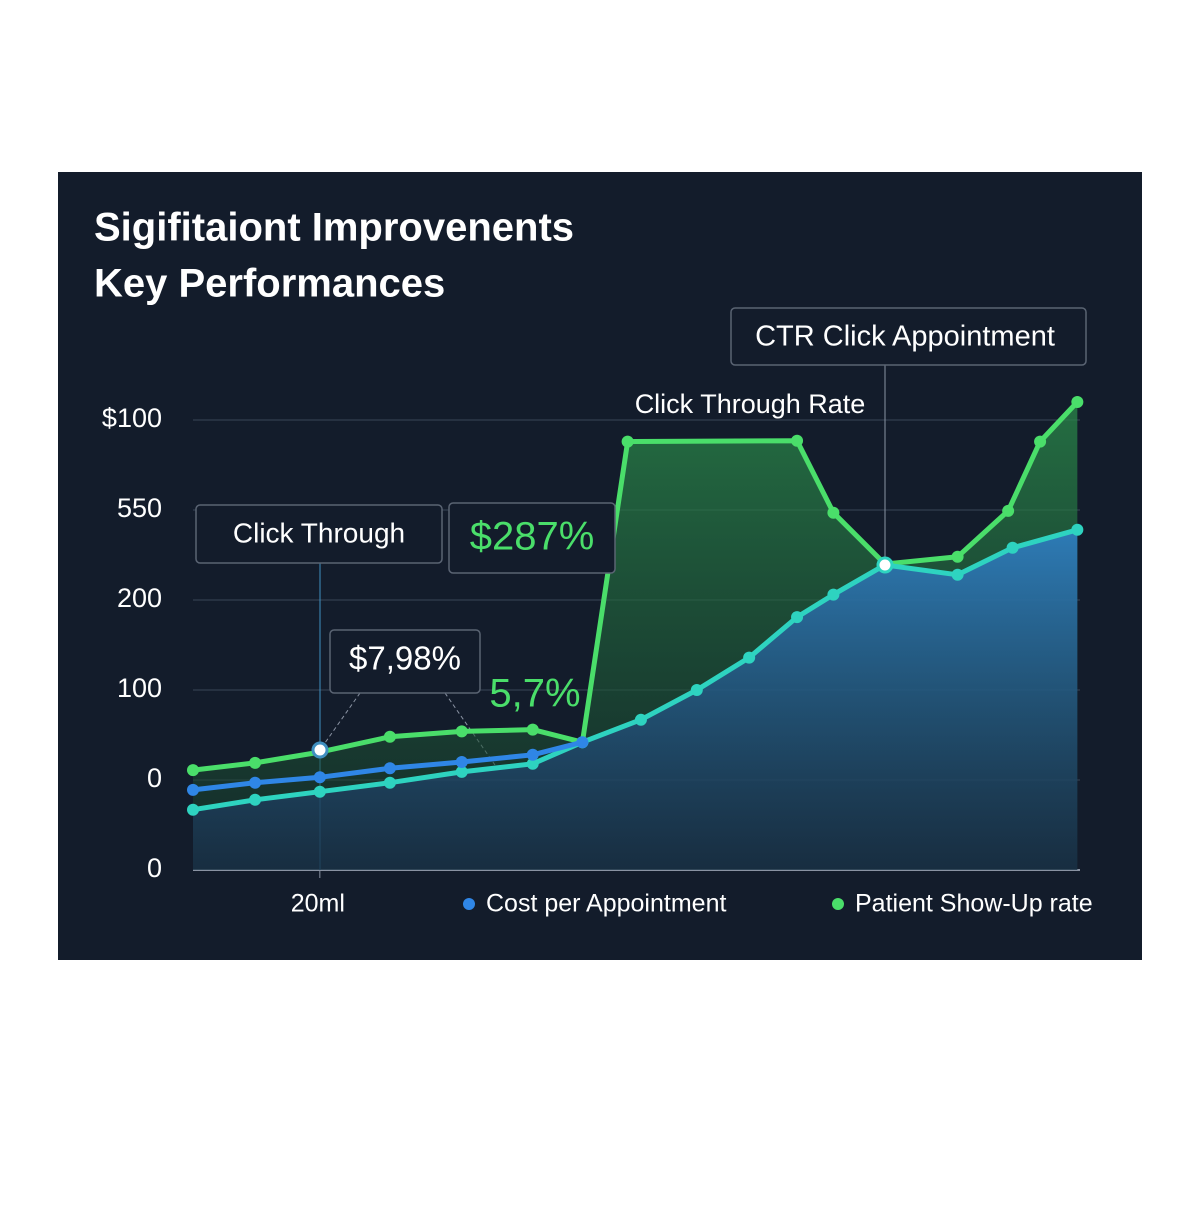 This screenshot has height=1205, width=1200. I want to click on y-tick-label: 200, so click(139, 598).